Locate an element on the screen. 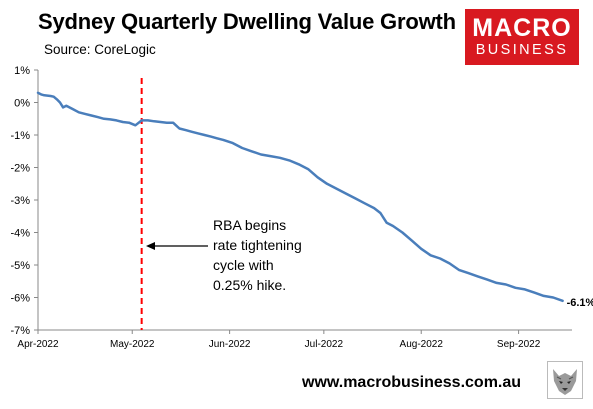 Image resolution: width=593 pixels, height=409 pixels. x-tick-label: Sep-2022 is located at coordinates (519, 344).